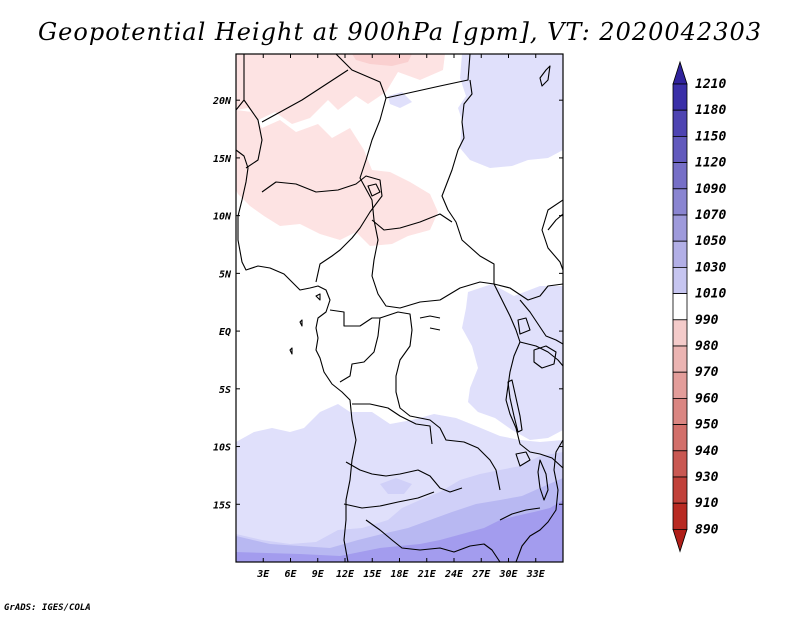 The width and height of the screenshot is (800, 618). What do you see at coordinates (707, 425) in the screenshot?
I see `colorbar-label: 950` at bounding box center [707, 425].